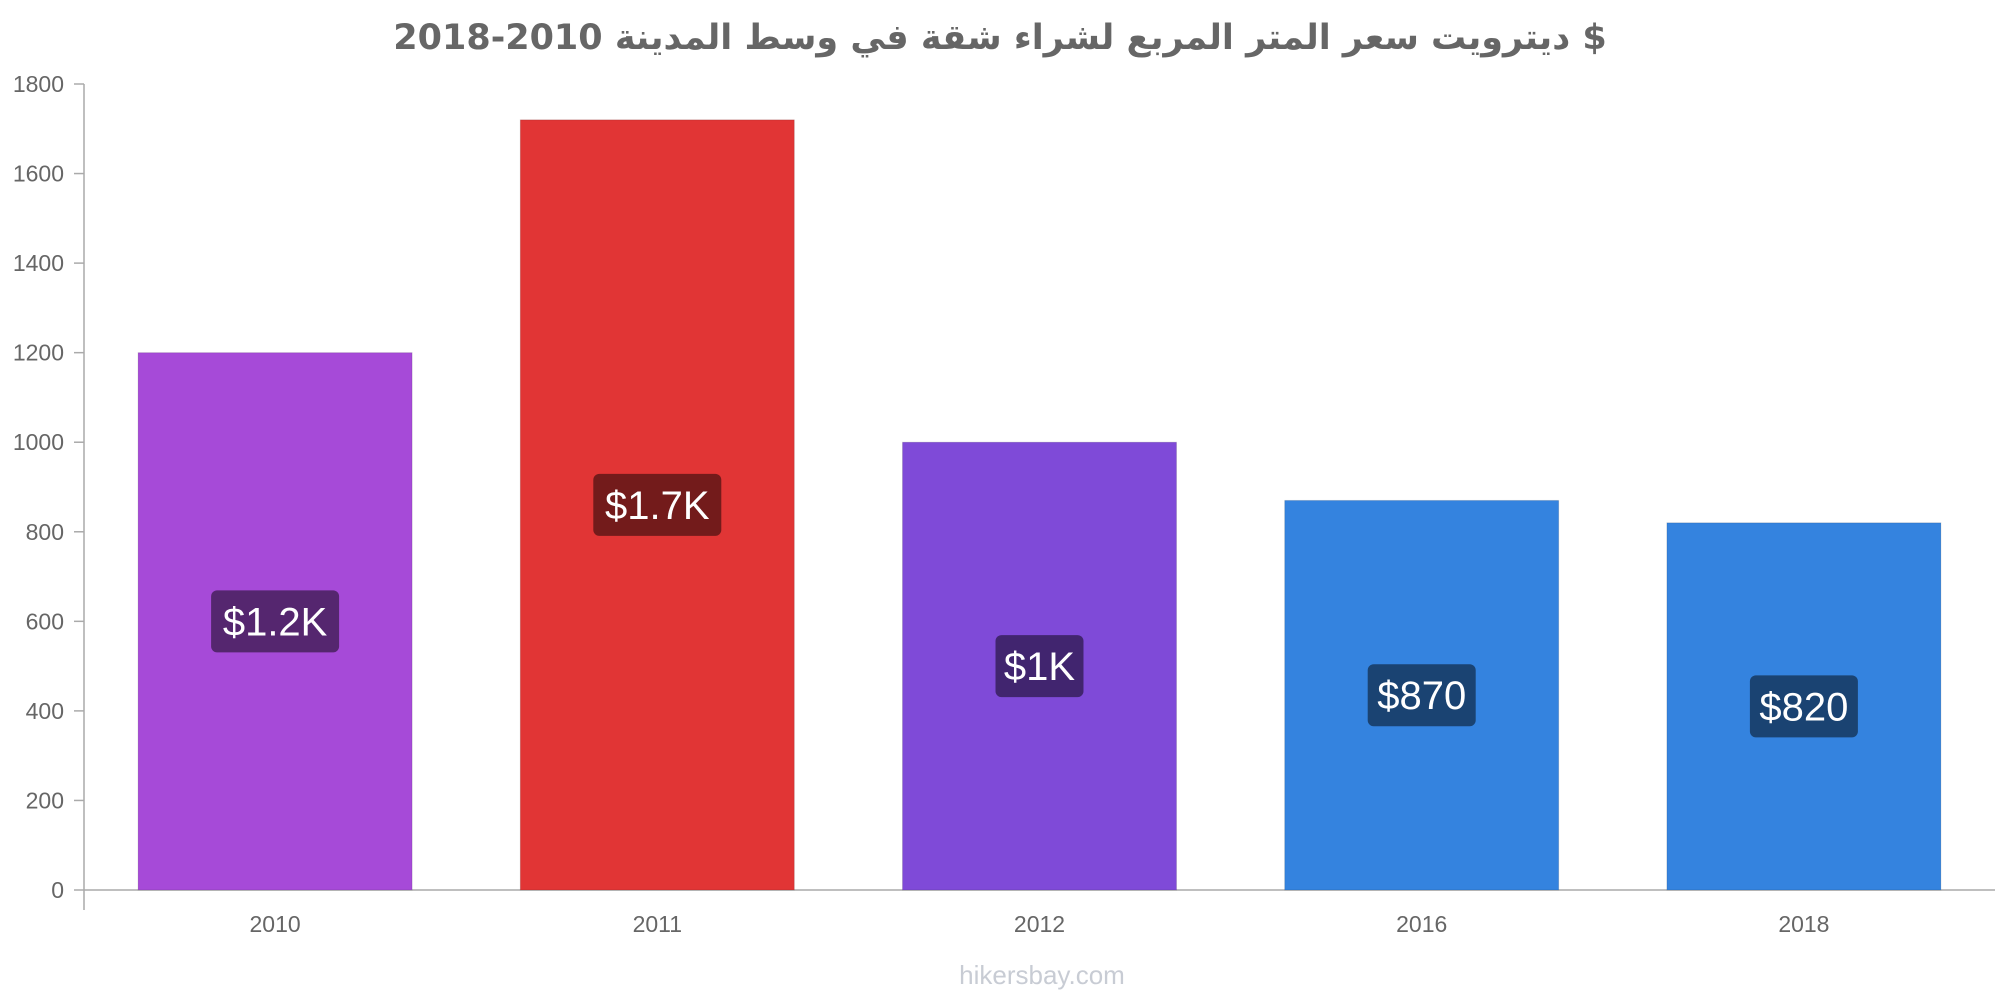  What do you see at coordinates (38, 263) in the screenshot?
I see `y-tick-label: 1400` at bounding box center [38, 263].